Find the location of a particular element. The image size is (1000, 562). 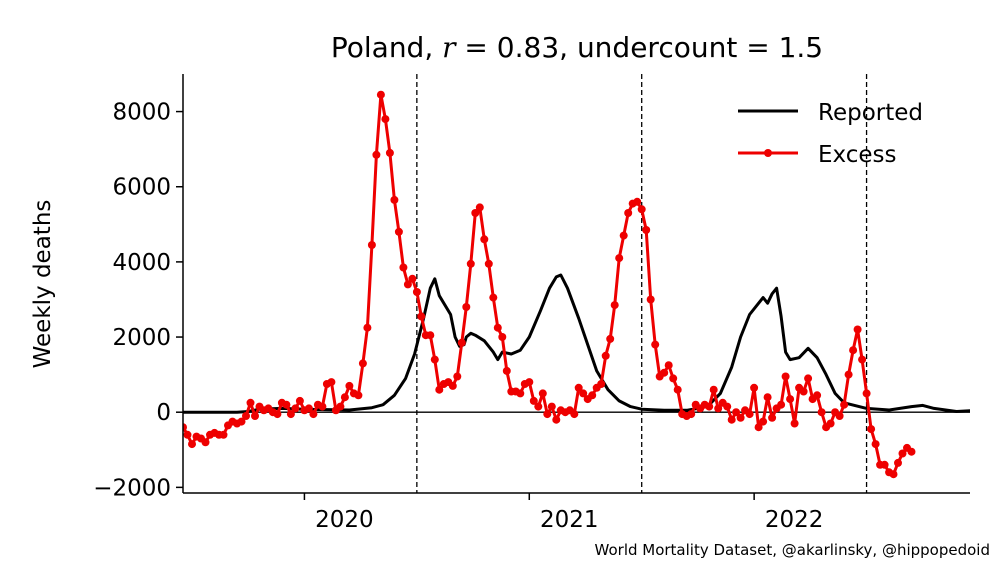

chart-title-r-value: = 0.83, undercount = 1.5 is located at coordinates (640, 47).